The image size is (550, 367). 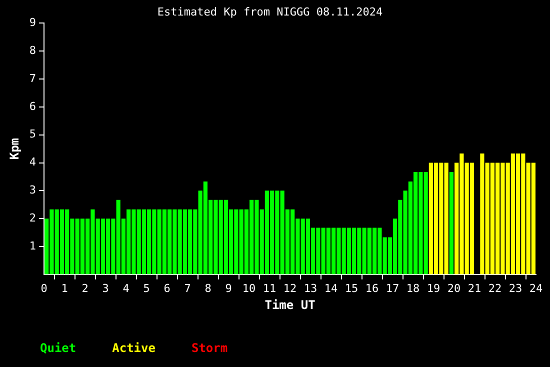 What do you see at coordinates (58, 348) in the screenshot?
I see `text: Quiet` at bounding box center [58, 348].